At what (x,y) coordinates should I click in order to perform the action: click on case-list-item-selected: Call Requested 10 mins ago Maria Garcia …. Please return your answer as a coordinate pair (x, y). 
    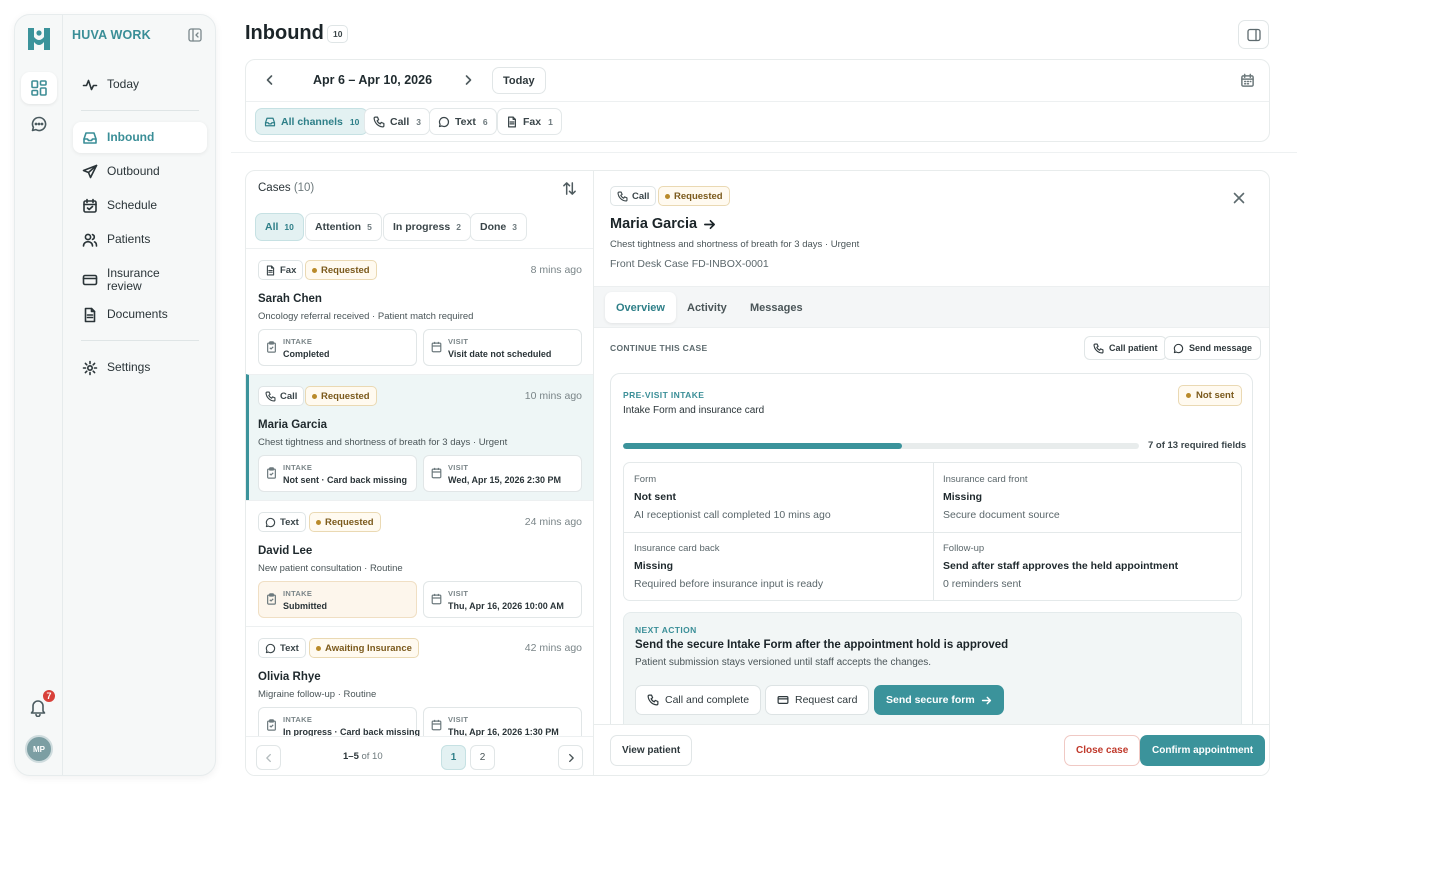
    Looking at the image, I should click on (419, 437).